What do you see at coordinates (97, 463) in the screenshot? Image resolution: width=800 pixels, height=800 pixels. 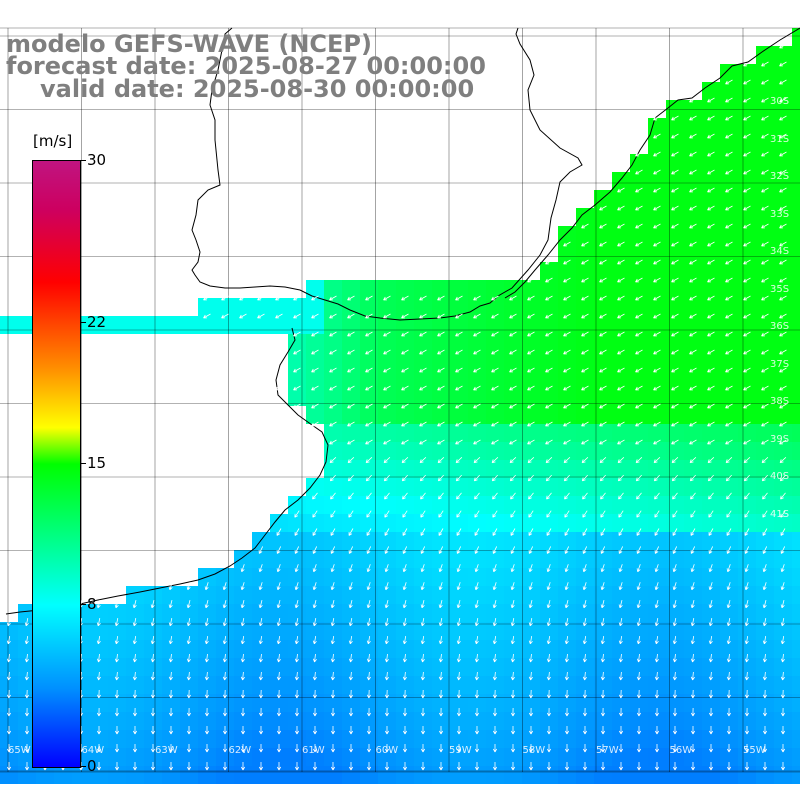 I see `colorbar-tick-label: 15` at bounding box center [97, 463].